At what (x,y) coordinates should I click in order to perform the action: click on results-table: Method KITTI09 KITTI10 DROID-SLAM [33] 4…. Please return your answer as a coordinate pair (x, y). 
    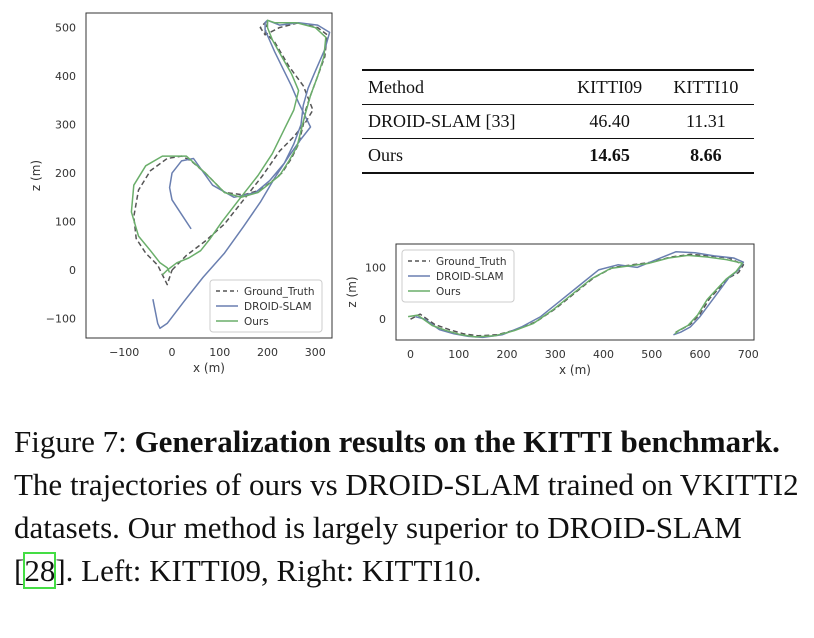
    Looking at the image, I should click on (558, 121).